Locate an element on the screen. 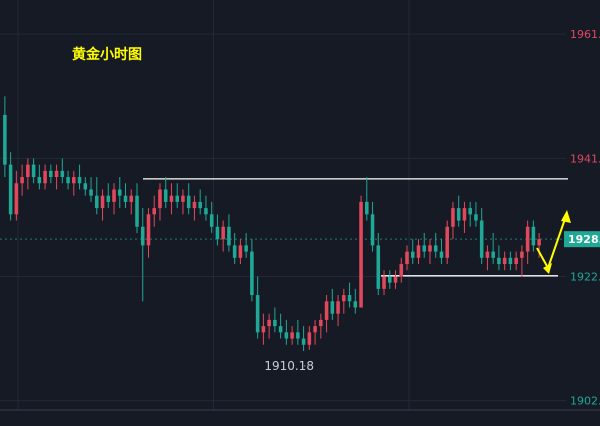  current-price-label: 1928. is located at coordinates (584, 239).